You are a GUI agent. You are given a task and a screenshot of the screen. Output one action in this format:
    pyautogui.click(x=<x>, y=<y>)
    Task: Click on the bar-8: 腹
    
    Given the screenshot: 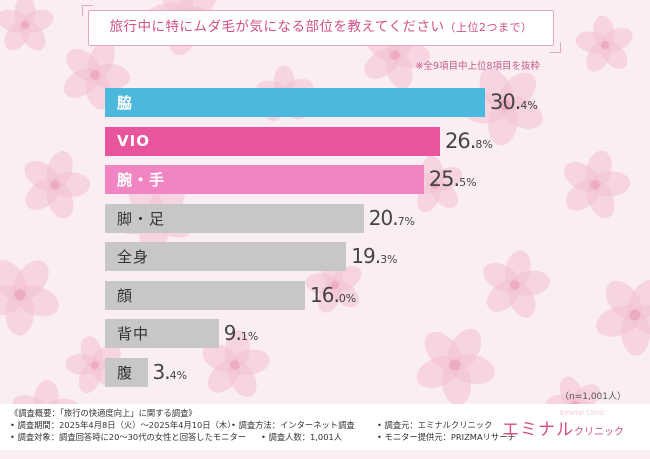 What is the action you would take?
    pyautogui.click(x=126, y=372)
    